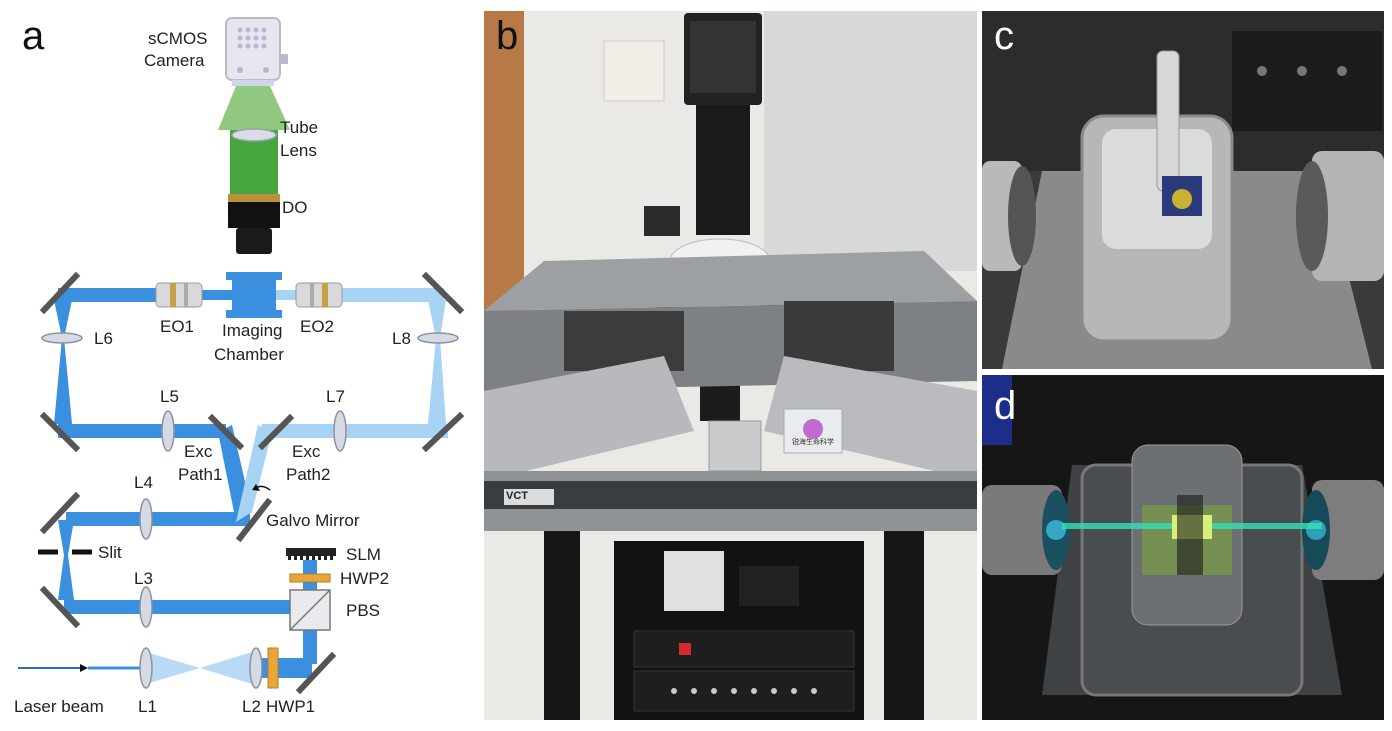 The width and height of the screenshot is (1392, 731). Describe the element at coordinates (169, 396) in the screenshot. I see `label-l5: L5` at that location.